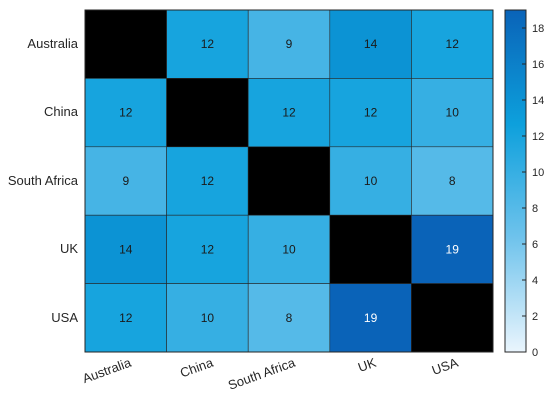 Image resolution: width=550 pixels, height=410 pixels. What do you see at coordinates (64, 317) in the screenshot?
I see `y-tick-label: USA` at bounding box center [64, 317].